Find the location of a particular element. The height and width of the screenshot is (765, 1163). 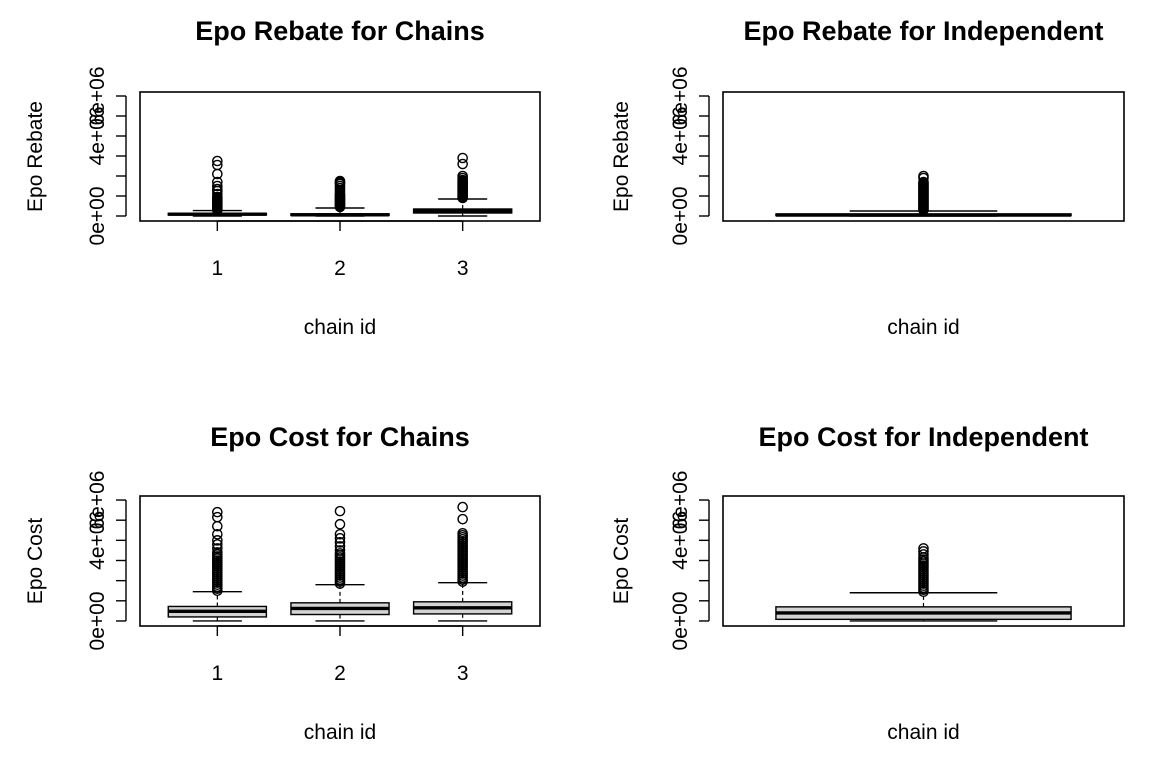

chart-title: Epo Cost for Chains is located at coordinates (340, 437).